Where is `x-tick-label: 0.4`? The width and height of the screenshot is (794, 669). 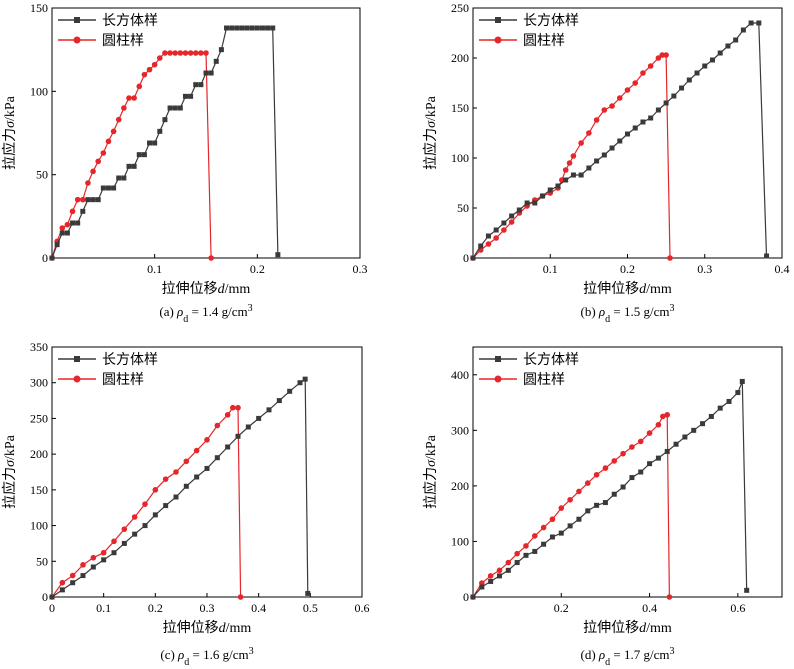
x-tick-label: 0.4 is located at coordinates (258, 608).